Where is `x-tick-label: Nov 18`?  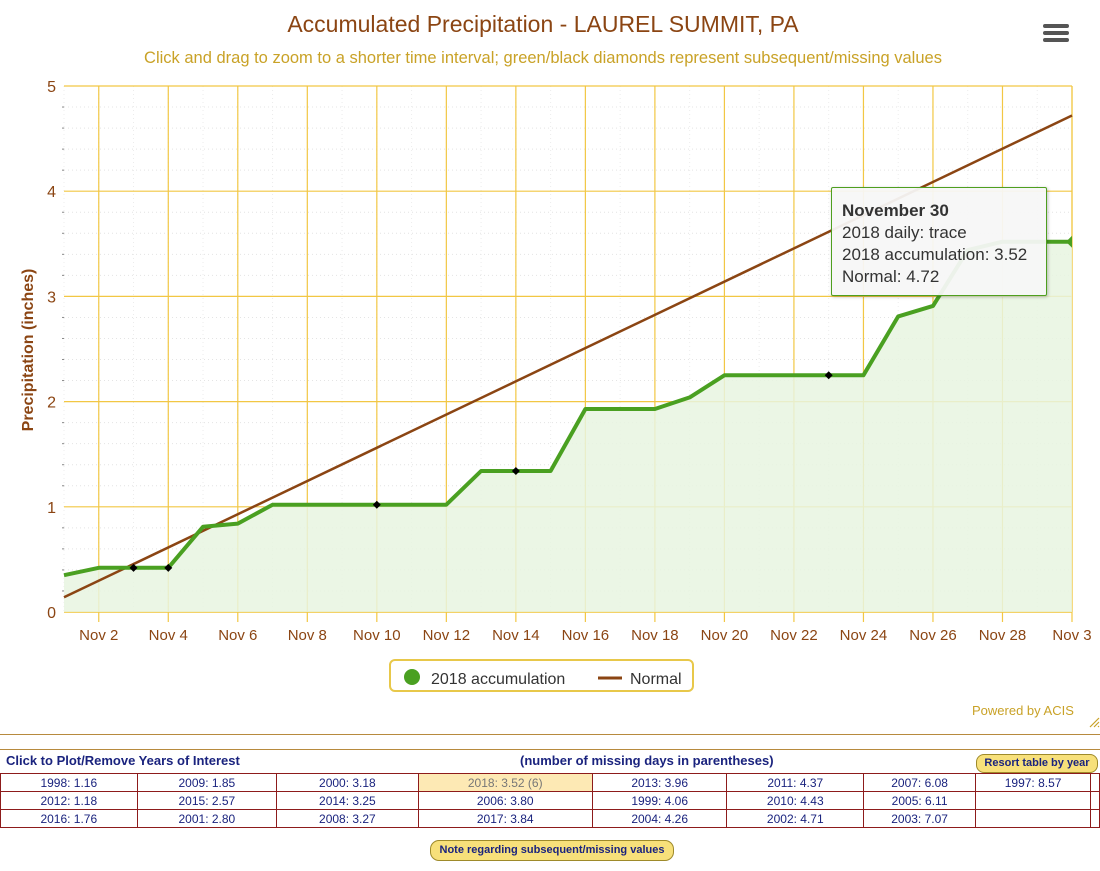 x-tick-label: Nov 18 is located at coordinates (655, 635).